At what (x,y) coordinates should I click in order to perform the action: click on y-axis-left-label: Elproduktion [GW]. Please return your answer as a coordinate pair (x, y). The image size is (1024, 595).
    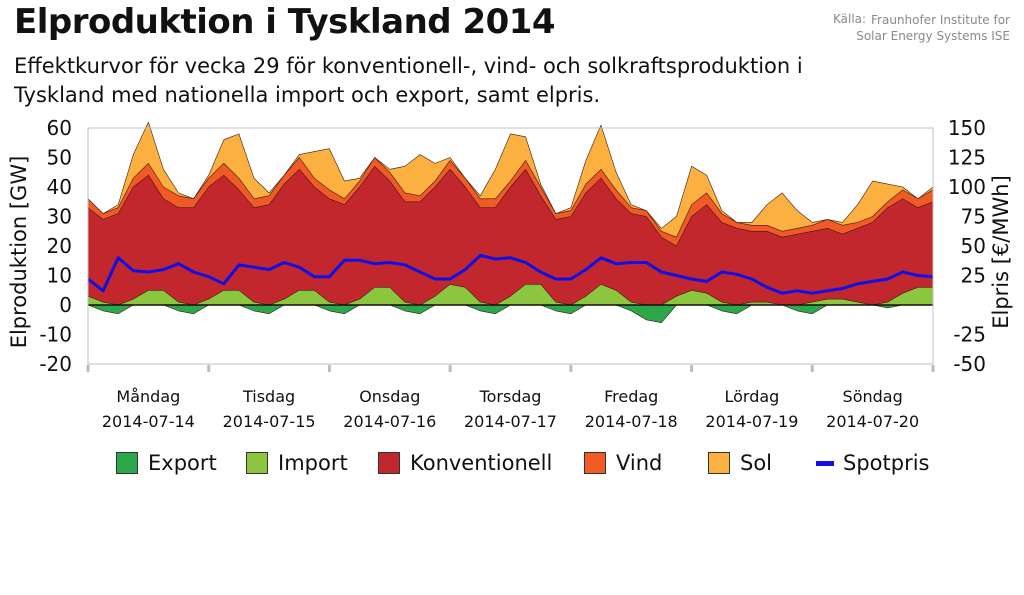
    Looking at the image, I should click on (19, 252).